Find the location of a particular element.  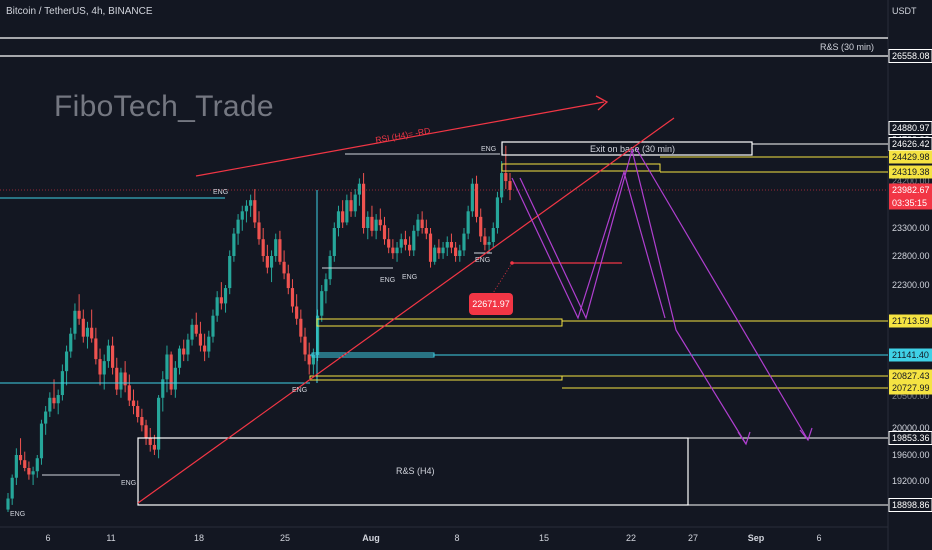

price-label-text: 24319.38 is located at coordinates (911, 172).